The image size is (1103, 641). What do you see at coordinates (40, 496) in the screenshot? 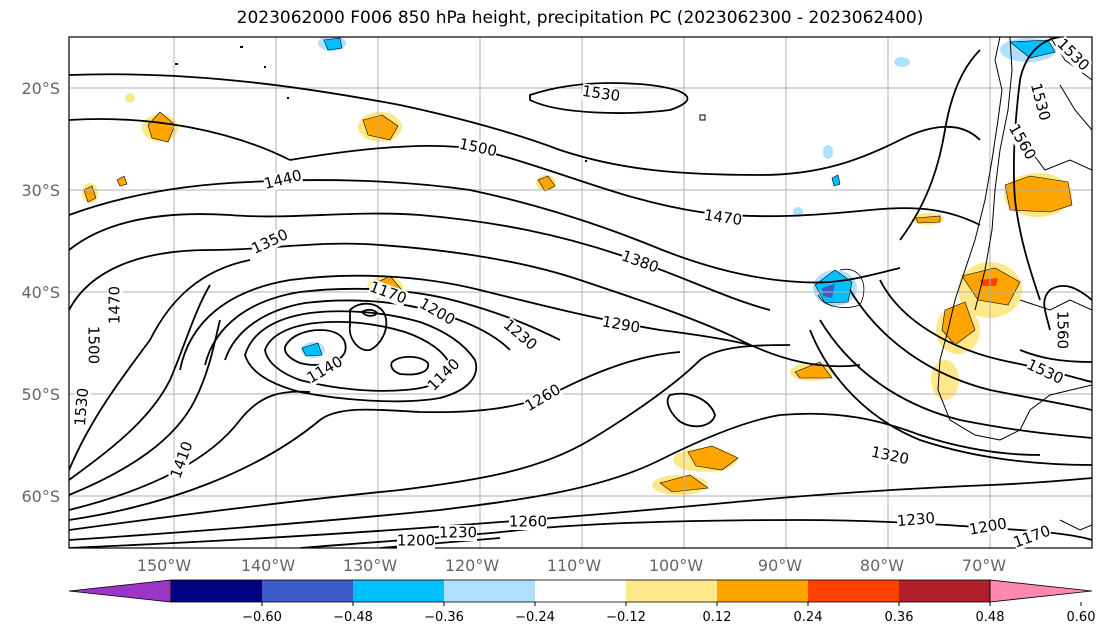
I see `lat-label: 60°S` at bounding box center [40, 496].